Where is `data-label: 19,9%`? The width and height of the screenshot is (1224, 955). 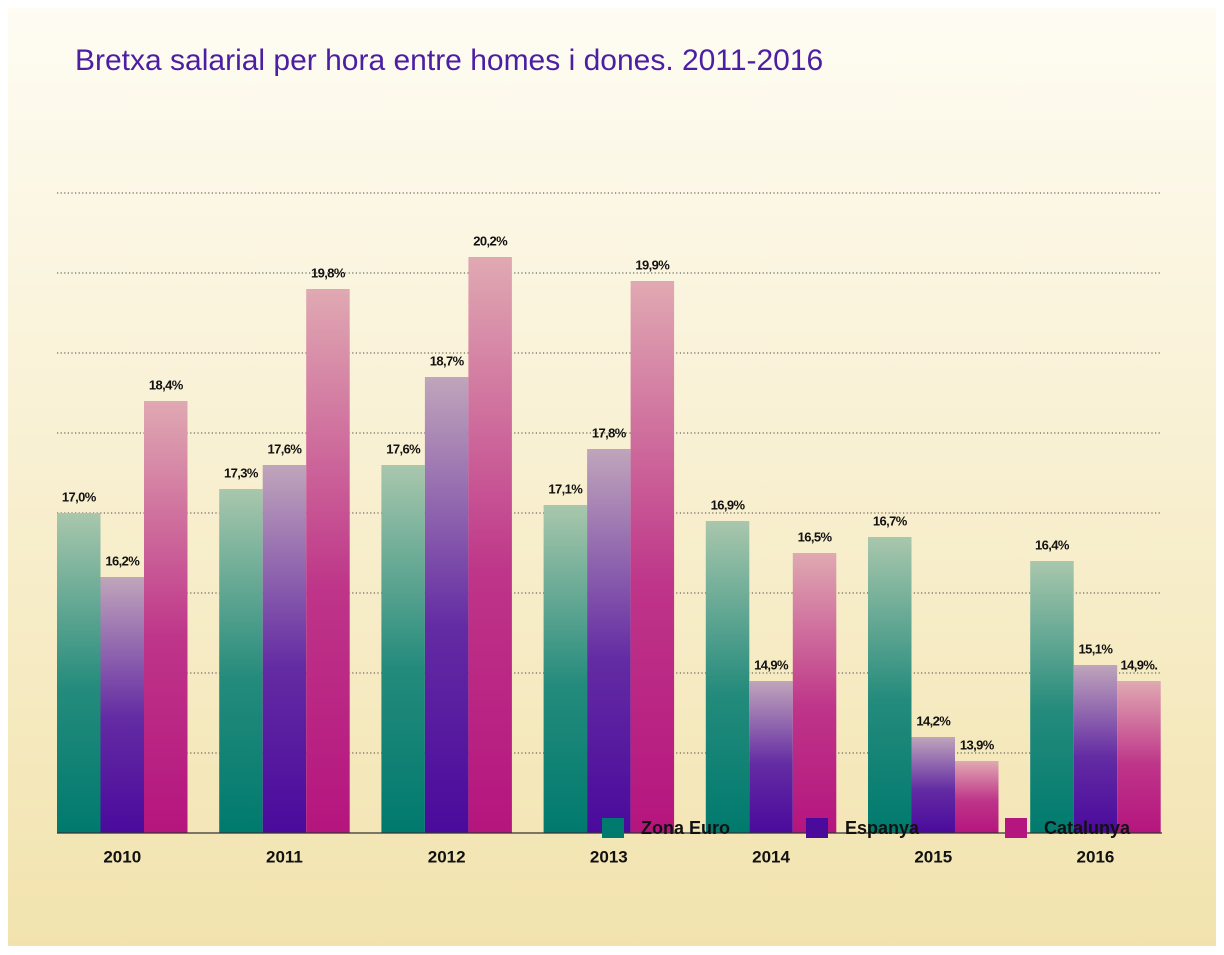 data-label: 19,9% is located at coordinates (652, 264).